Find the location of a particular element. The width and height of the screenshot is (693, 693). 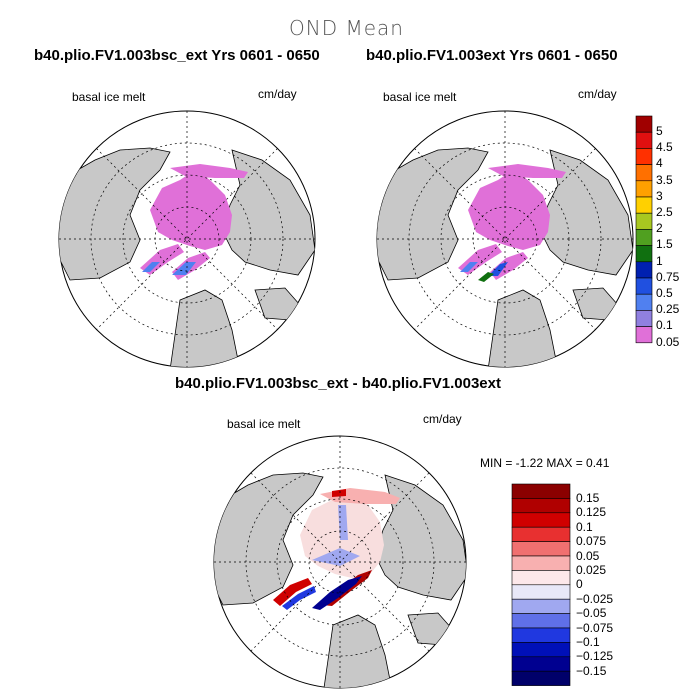

panel2-graticule is located at coordinates (505, 239).